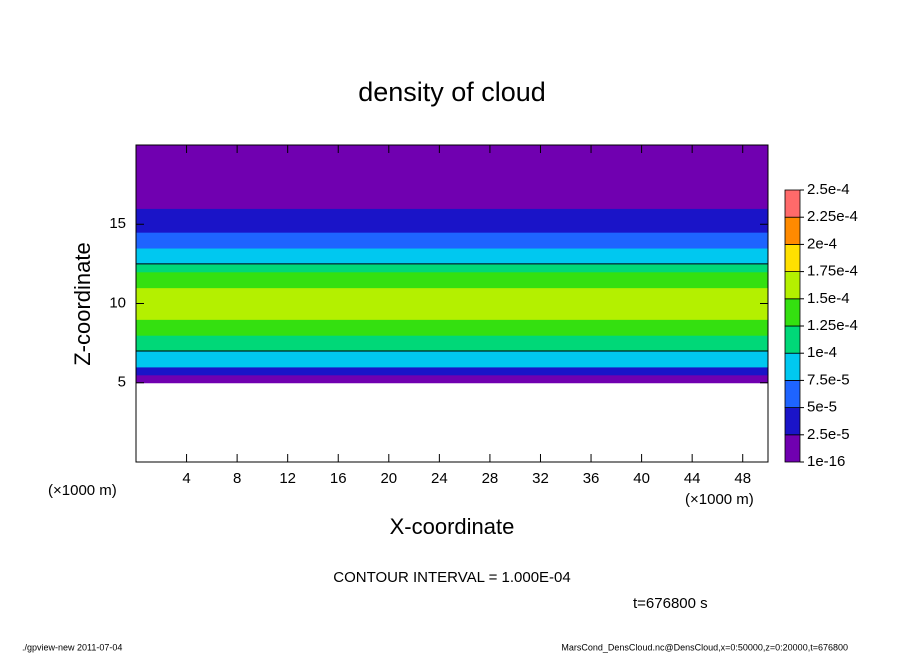  What do you see at coordinates (670, 603) in the screenshot?
I see `time-label: t=676800 s` at bounding box center [670, 603].